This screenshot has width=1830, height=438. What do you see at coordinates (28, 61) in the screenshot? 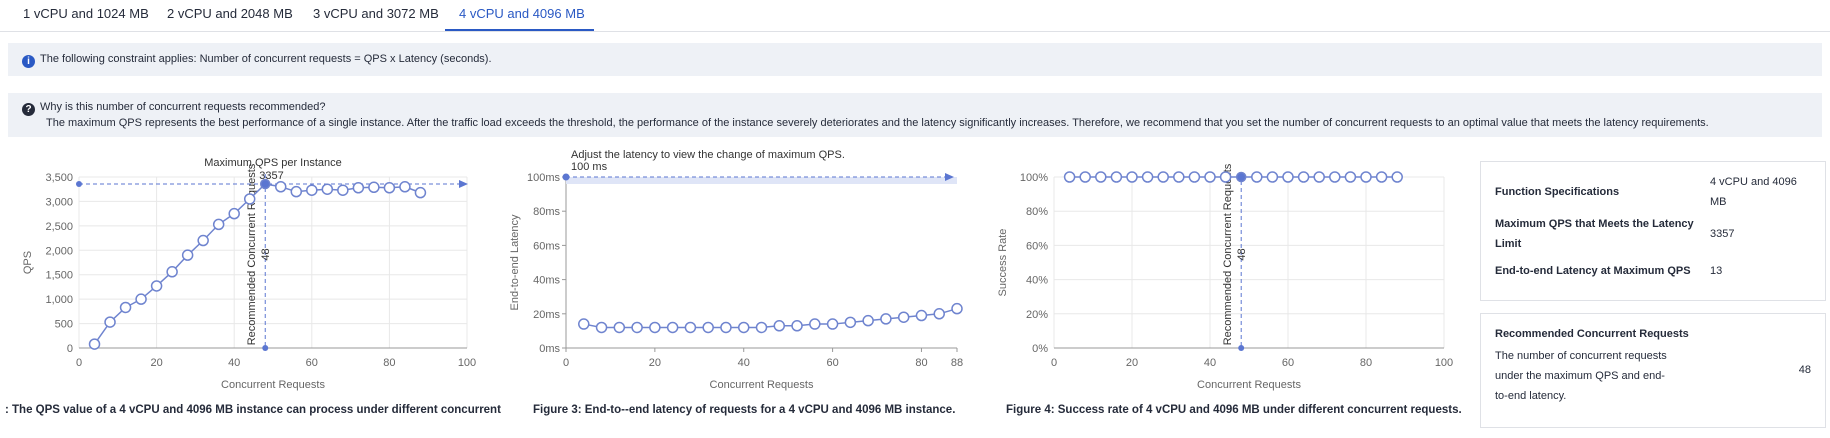
I see `info-icon: i` at bounding box center [28, 61].